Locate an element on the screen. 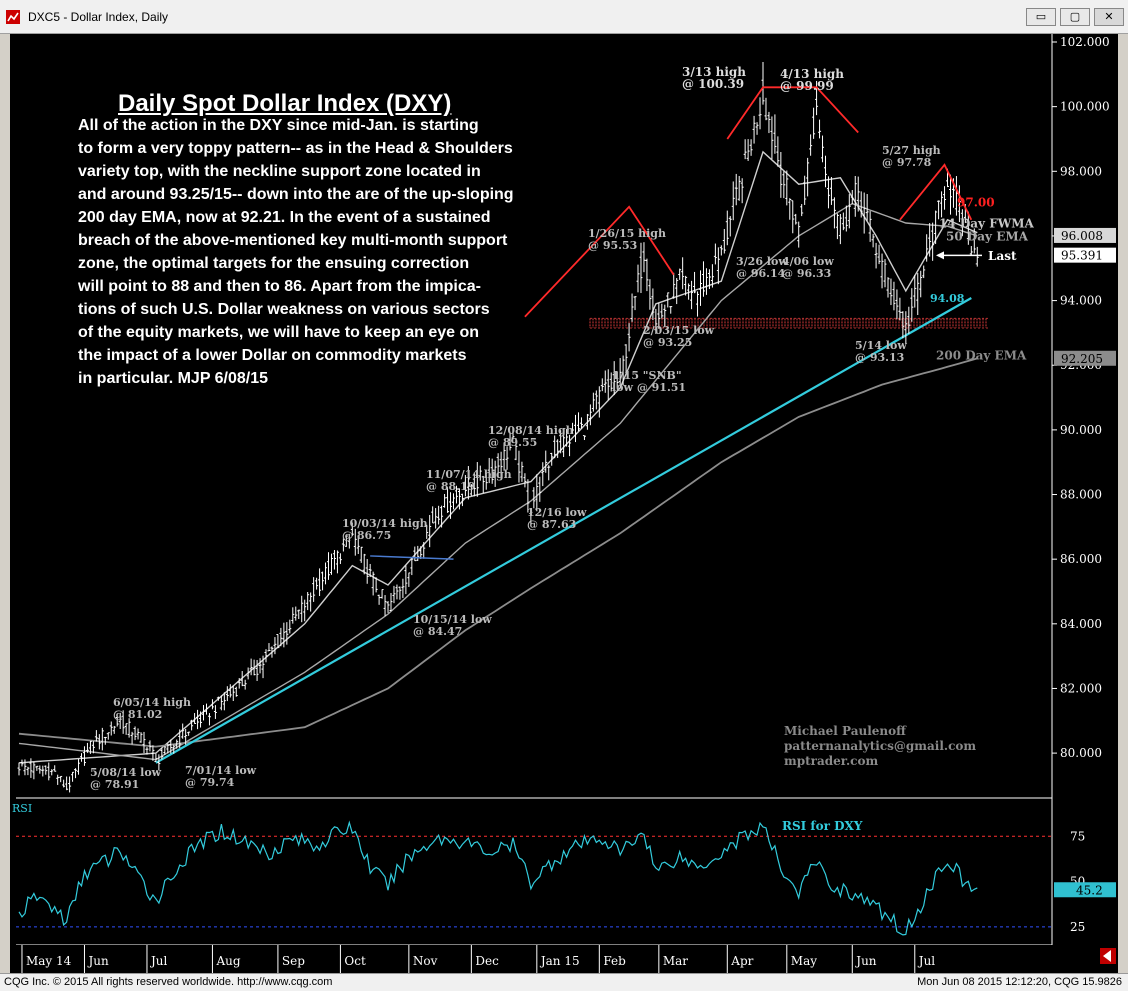 Image resolution: width=1128 pixels, height=991 pixels. timestamp-text: Mon Jun 08 2015 12:12:20, CQG 15.9826 is located at coordinates (1019, 982).